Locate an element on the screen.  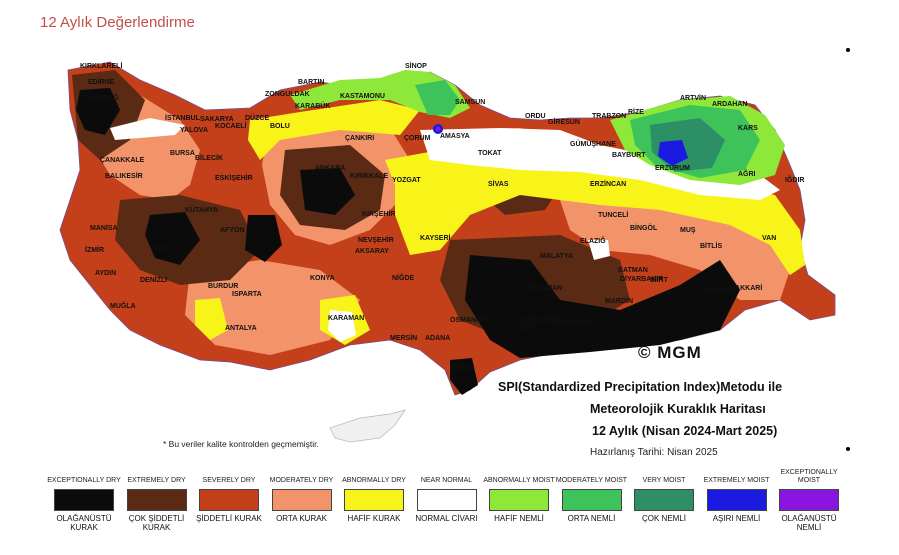
city-label: İSTANBUL is located at coordinates (183, 118).